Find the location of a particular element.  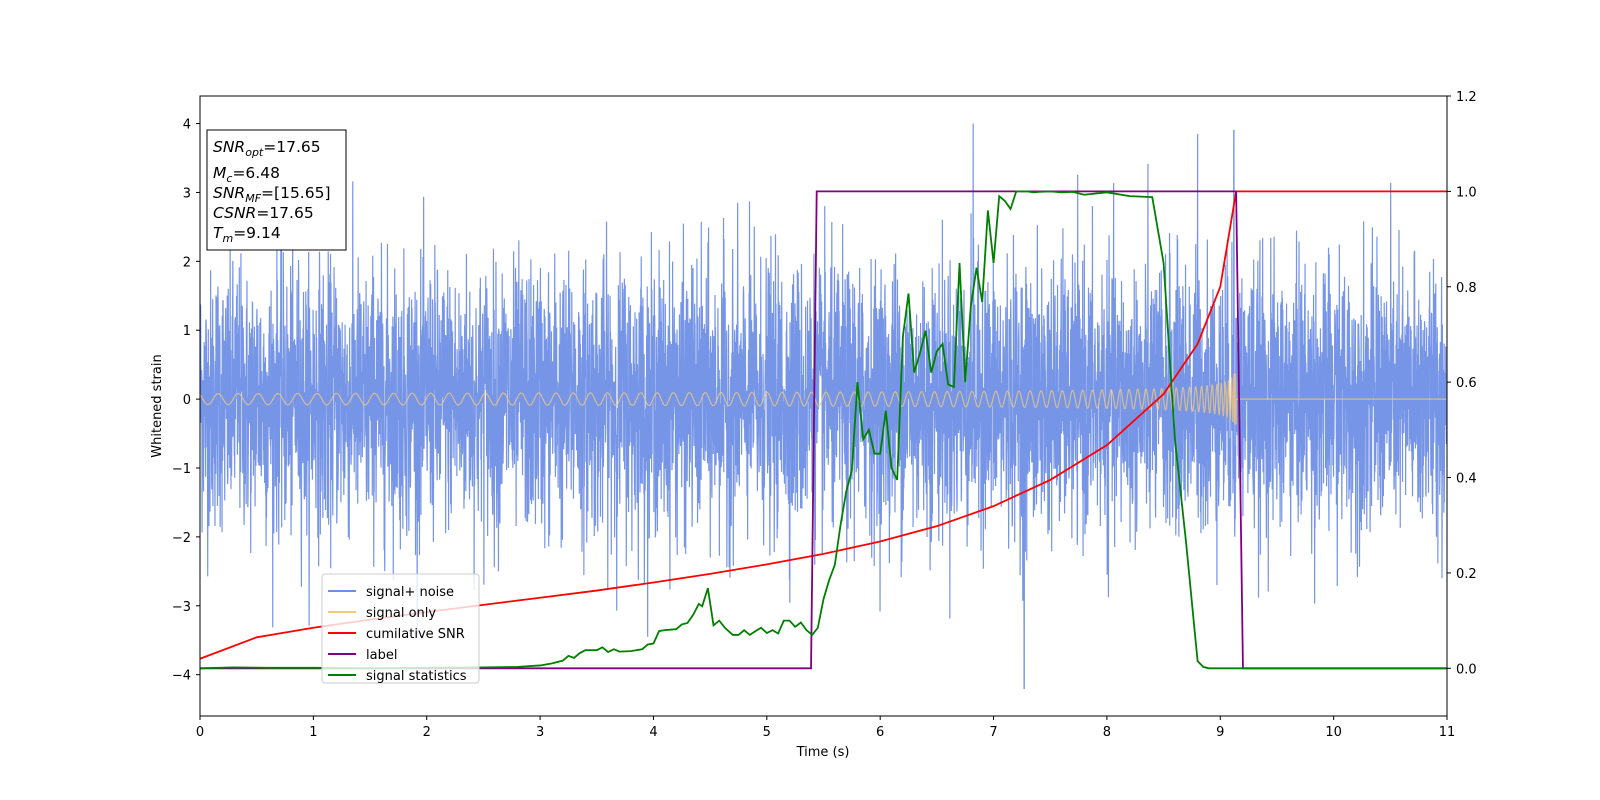

y2-tick-label: 0.6 is located at coordinates (1466, 383).